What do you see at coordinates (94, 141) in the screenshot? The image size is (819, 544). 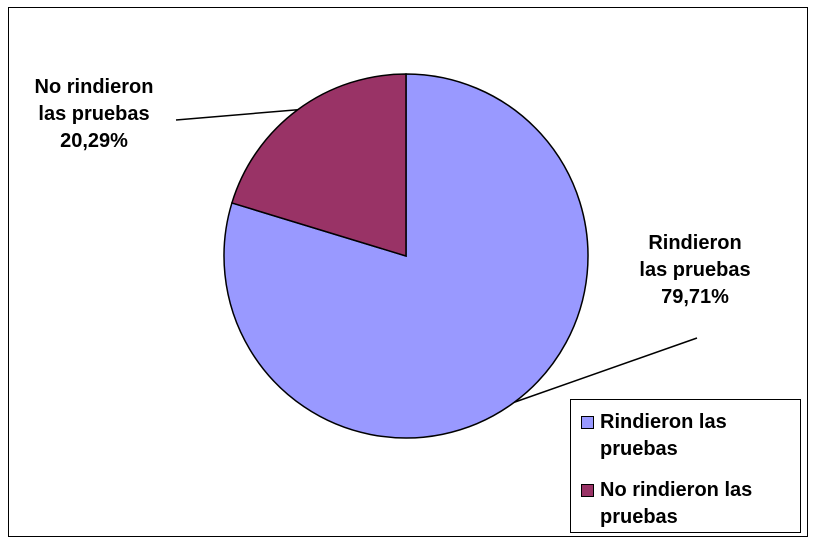 I see `data-label-no-percent: 20,29%` at bounding box center [94, 141].